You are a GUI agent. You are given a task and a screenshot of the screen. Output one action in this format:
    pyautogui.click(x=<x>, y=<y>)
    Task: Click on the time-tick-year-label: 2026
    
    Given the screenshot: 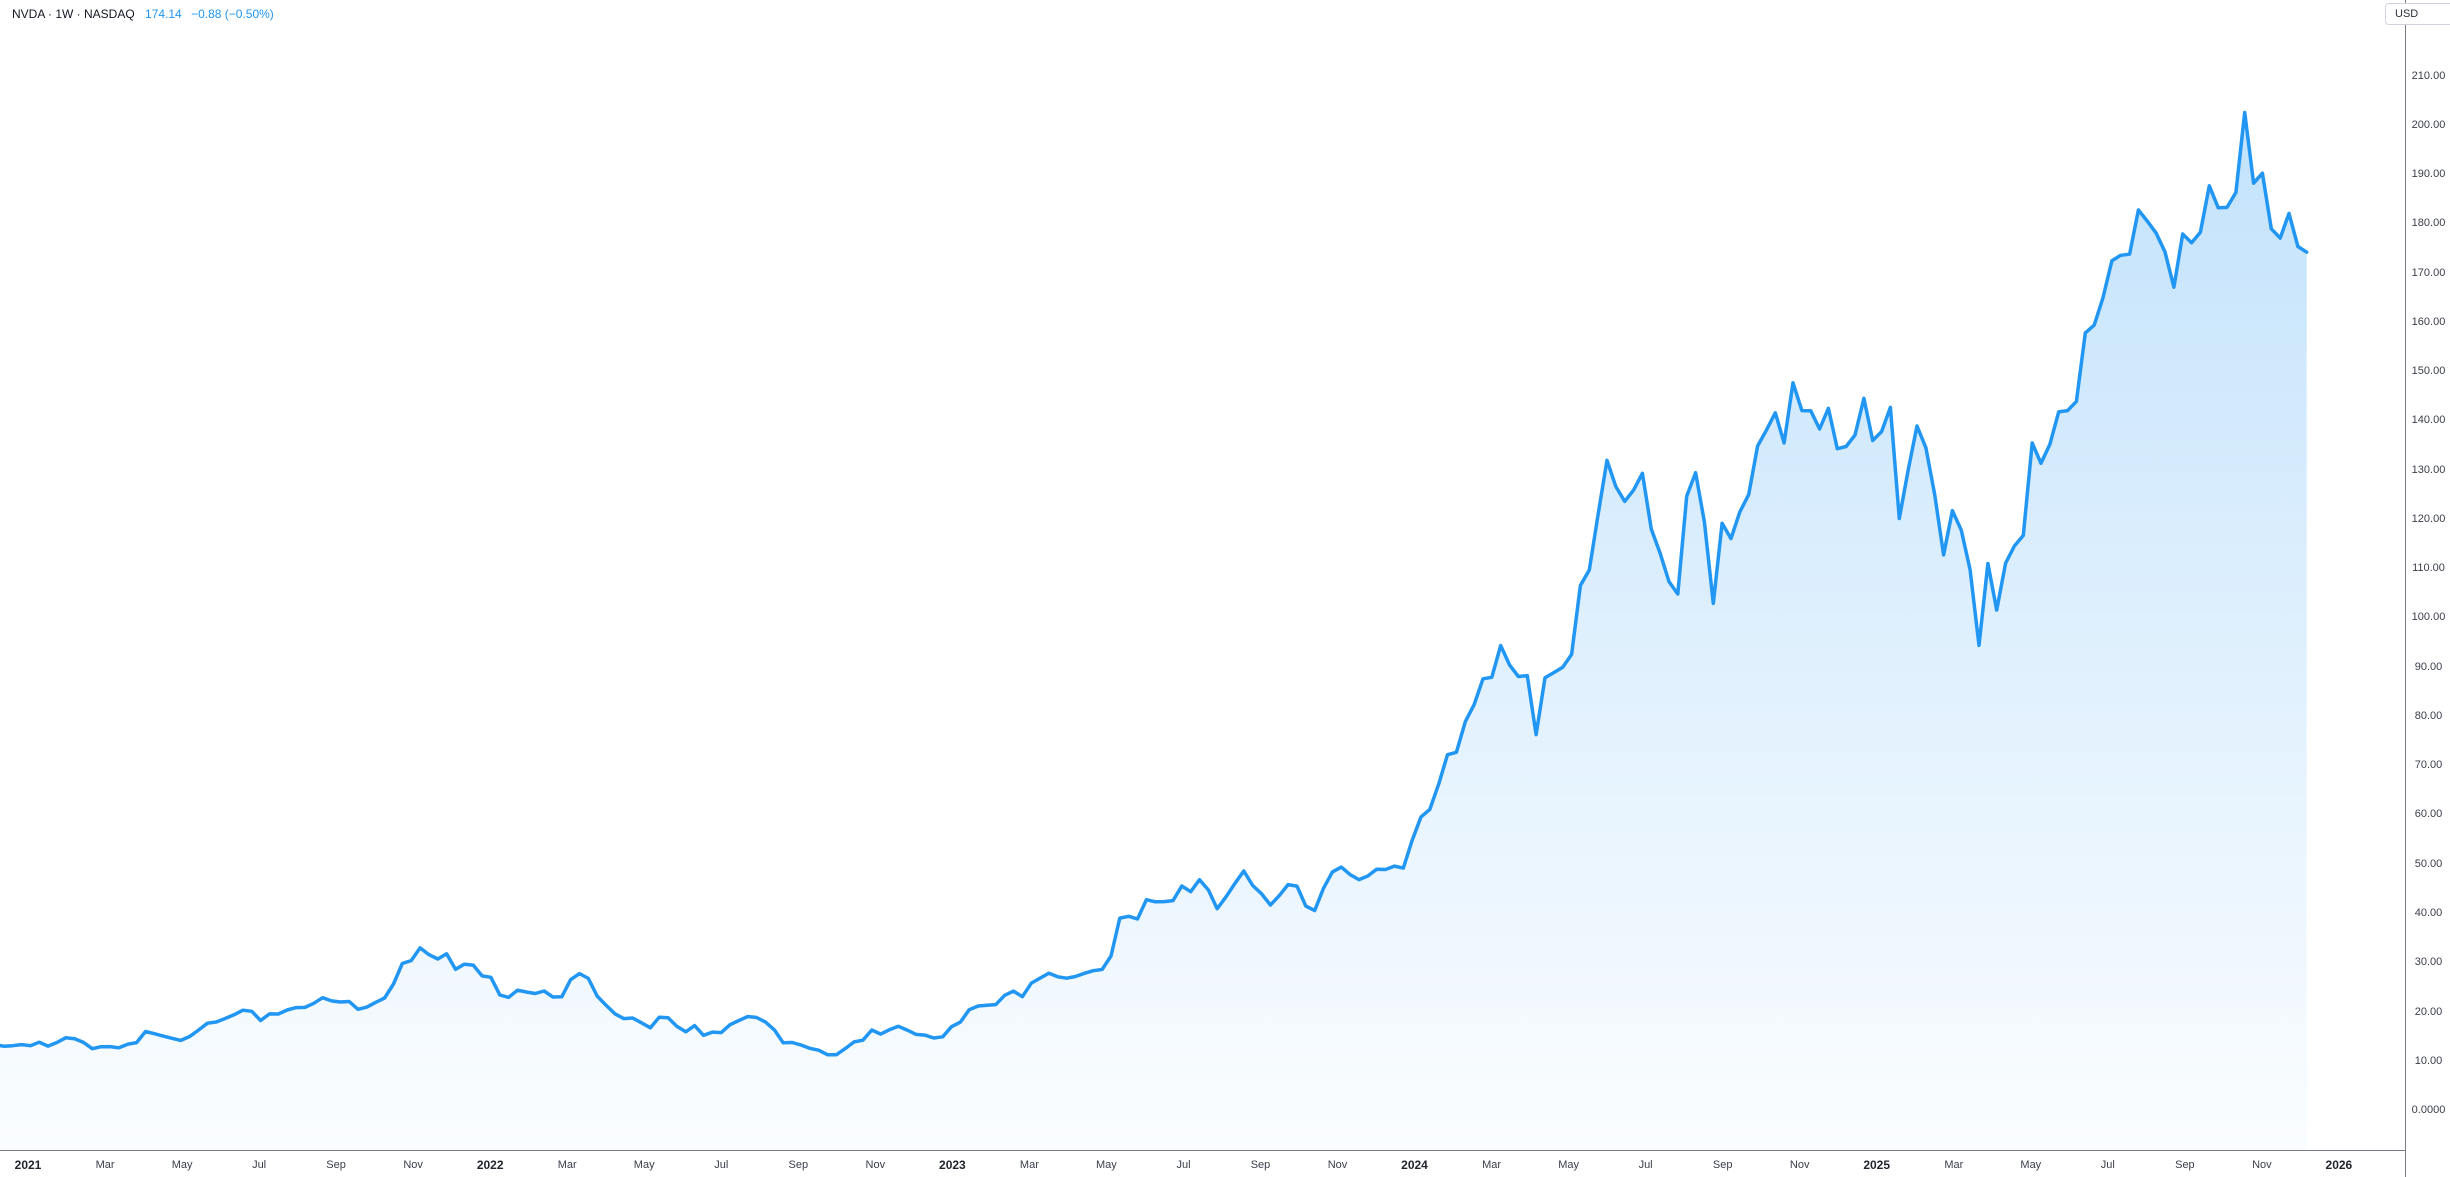 What is the action you would take?
    pyautogui.click(x=2339, y=1164)
    